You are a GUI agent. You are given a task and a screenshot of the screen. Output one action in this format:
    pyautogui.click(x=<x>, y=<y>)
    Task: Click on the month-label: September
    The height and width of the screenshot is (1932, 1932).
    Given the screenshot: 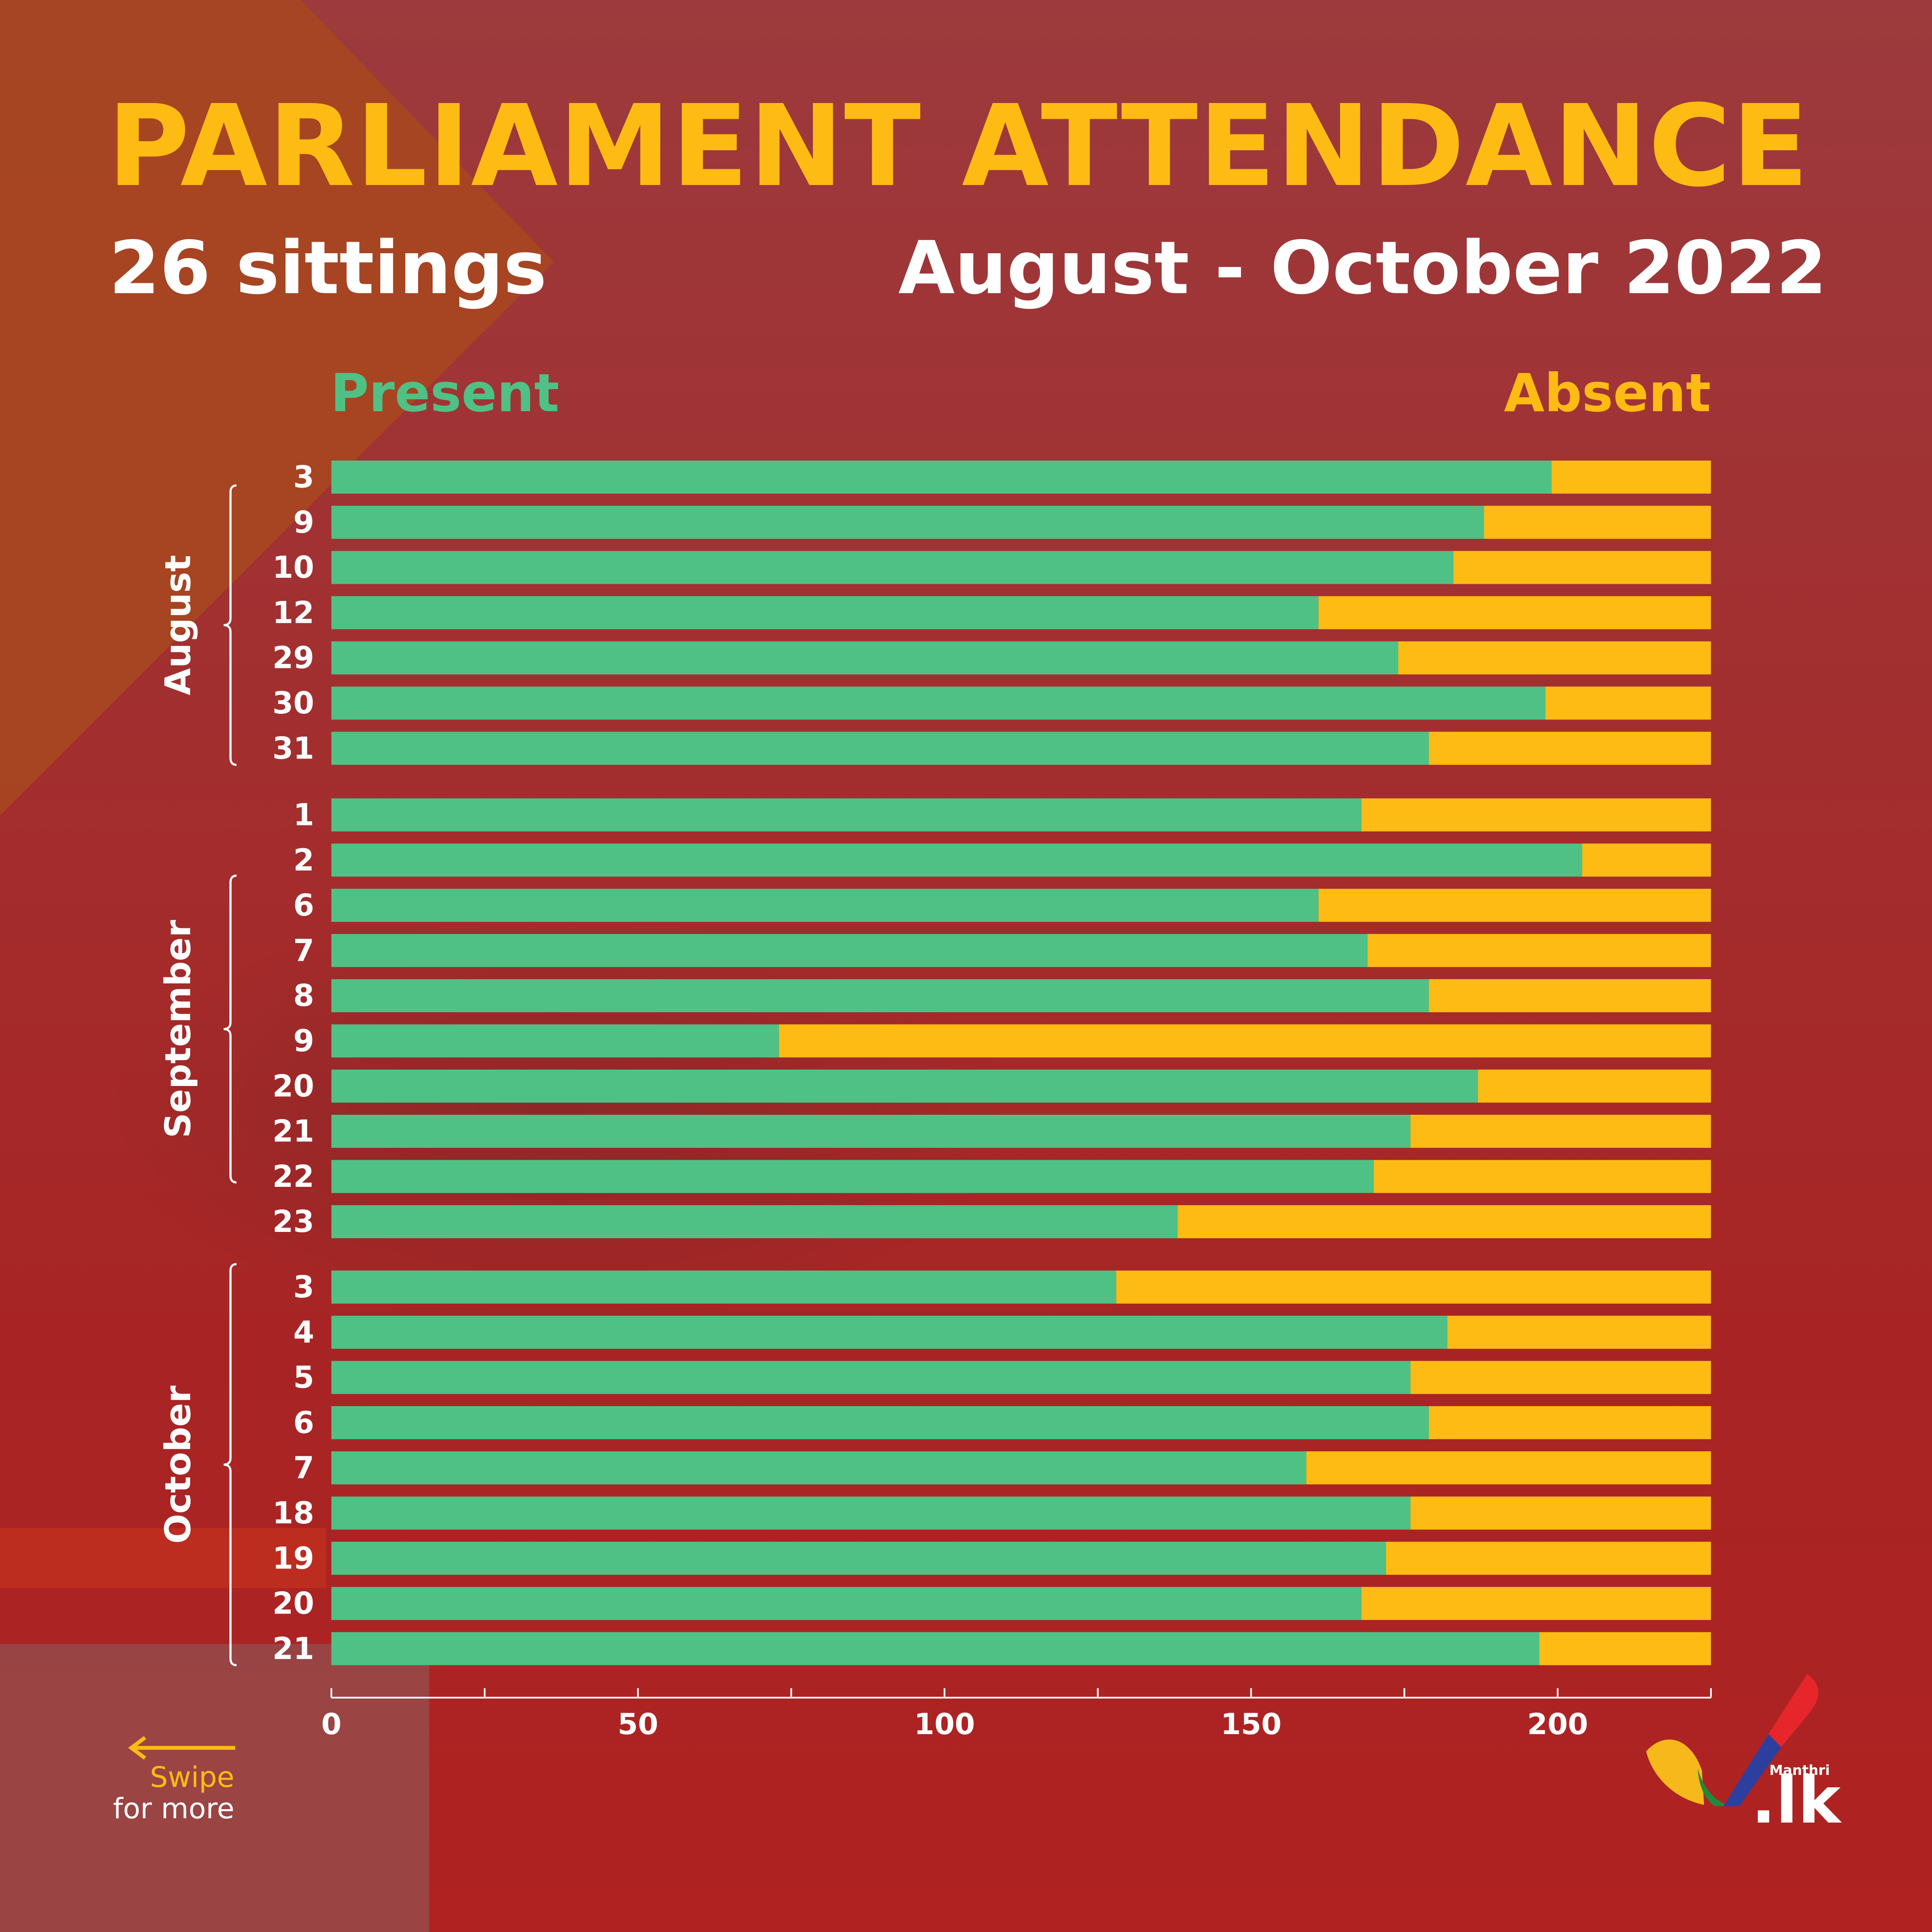 What is the action you would take?
    pyautogui.click(x=178, y=1029)
    